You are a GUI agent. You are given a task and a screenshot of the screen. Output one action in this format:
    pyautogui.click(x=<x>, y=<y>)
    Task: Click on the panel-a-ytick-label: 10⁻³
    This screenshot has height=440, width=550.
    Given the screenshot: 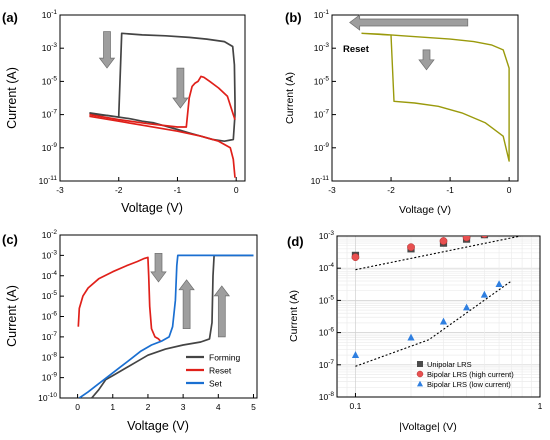 What is the action you would take?
    pyautogui.click(x=50, y=47)
    